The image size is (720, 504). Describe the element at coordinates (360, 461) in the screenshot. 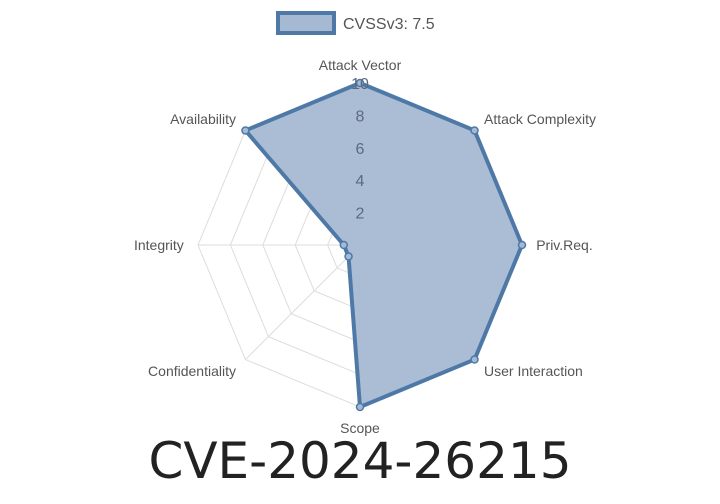

I see `chart-title: CVE-2024-26215` at that location.